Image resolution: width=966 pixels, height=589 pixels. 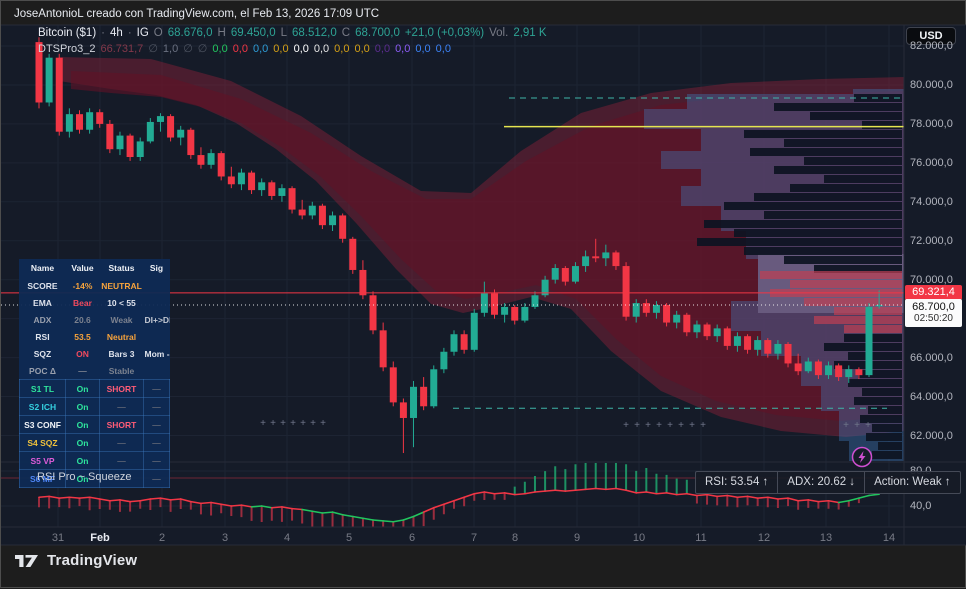 What do you see at coordinates (42, 370) in the screenshot?
I see `table-cell: POC Δ` at bounding box center [42, 370].